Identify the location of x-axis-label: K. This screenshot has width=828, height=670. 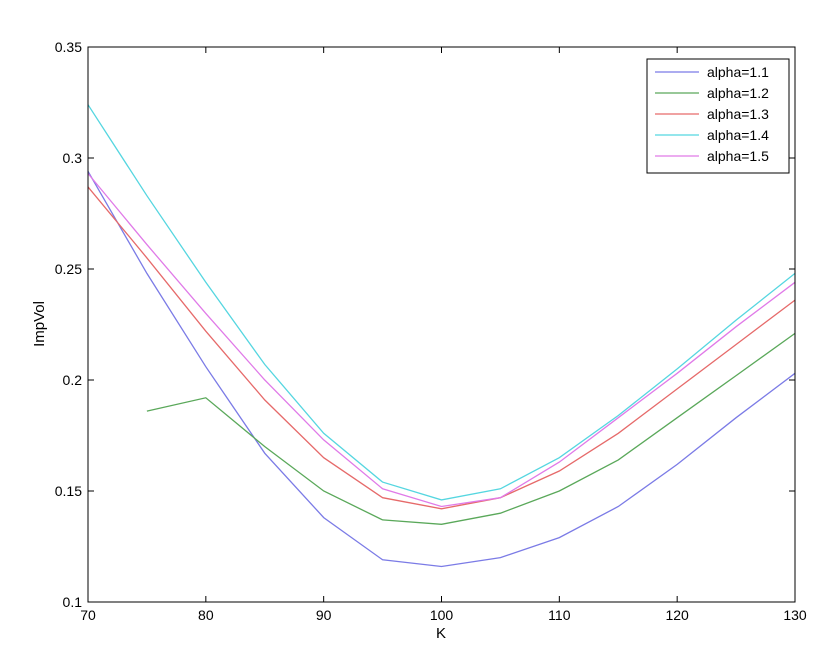
(441, 633).